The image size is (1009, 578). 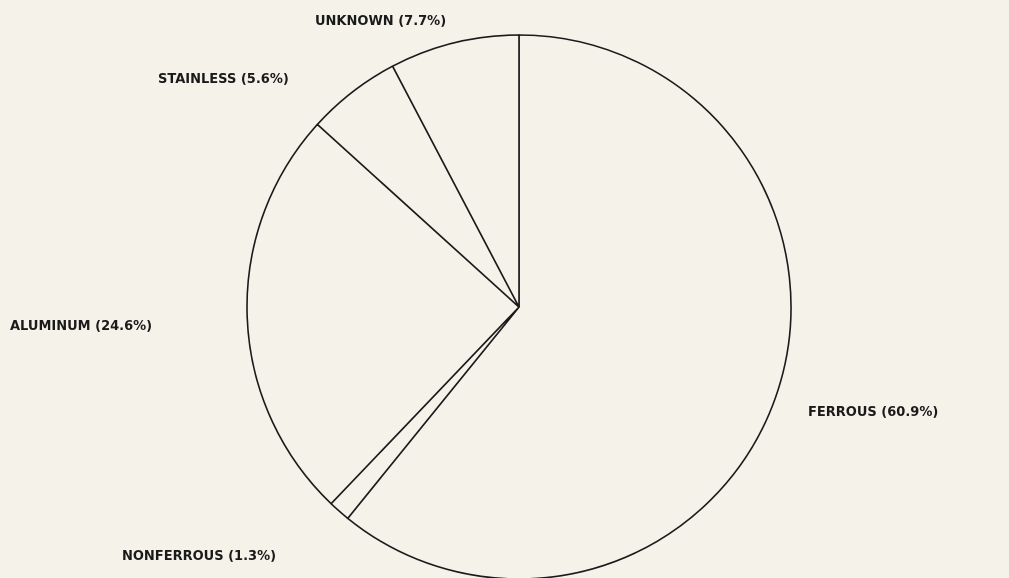 What do you see at coordinates (909, 412) in the screenshot?
I see `value-label: (60.9%)` at bounding box center [909, 412].